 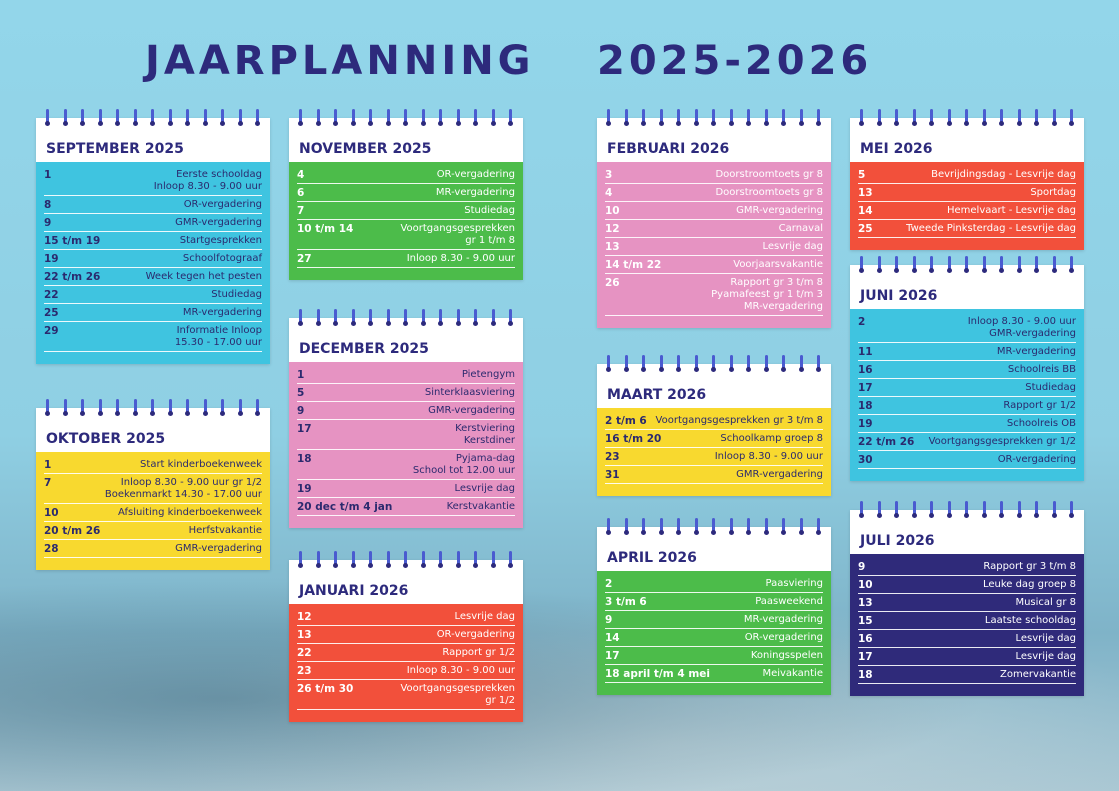 I want to click on event-row: 30 OR-vergadering, so click(x=967, y=460).